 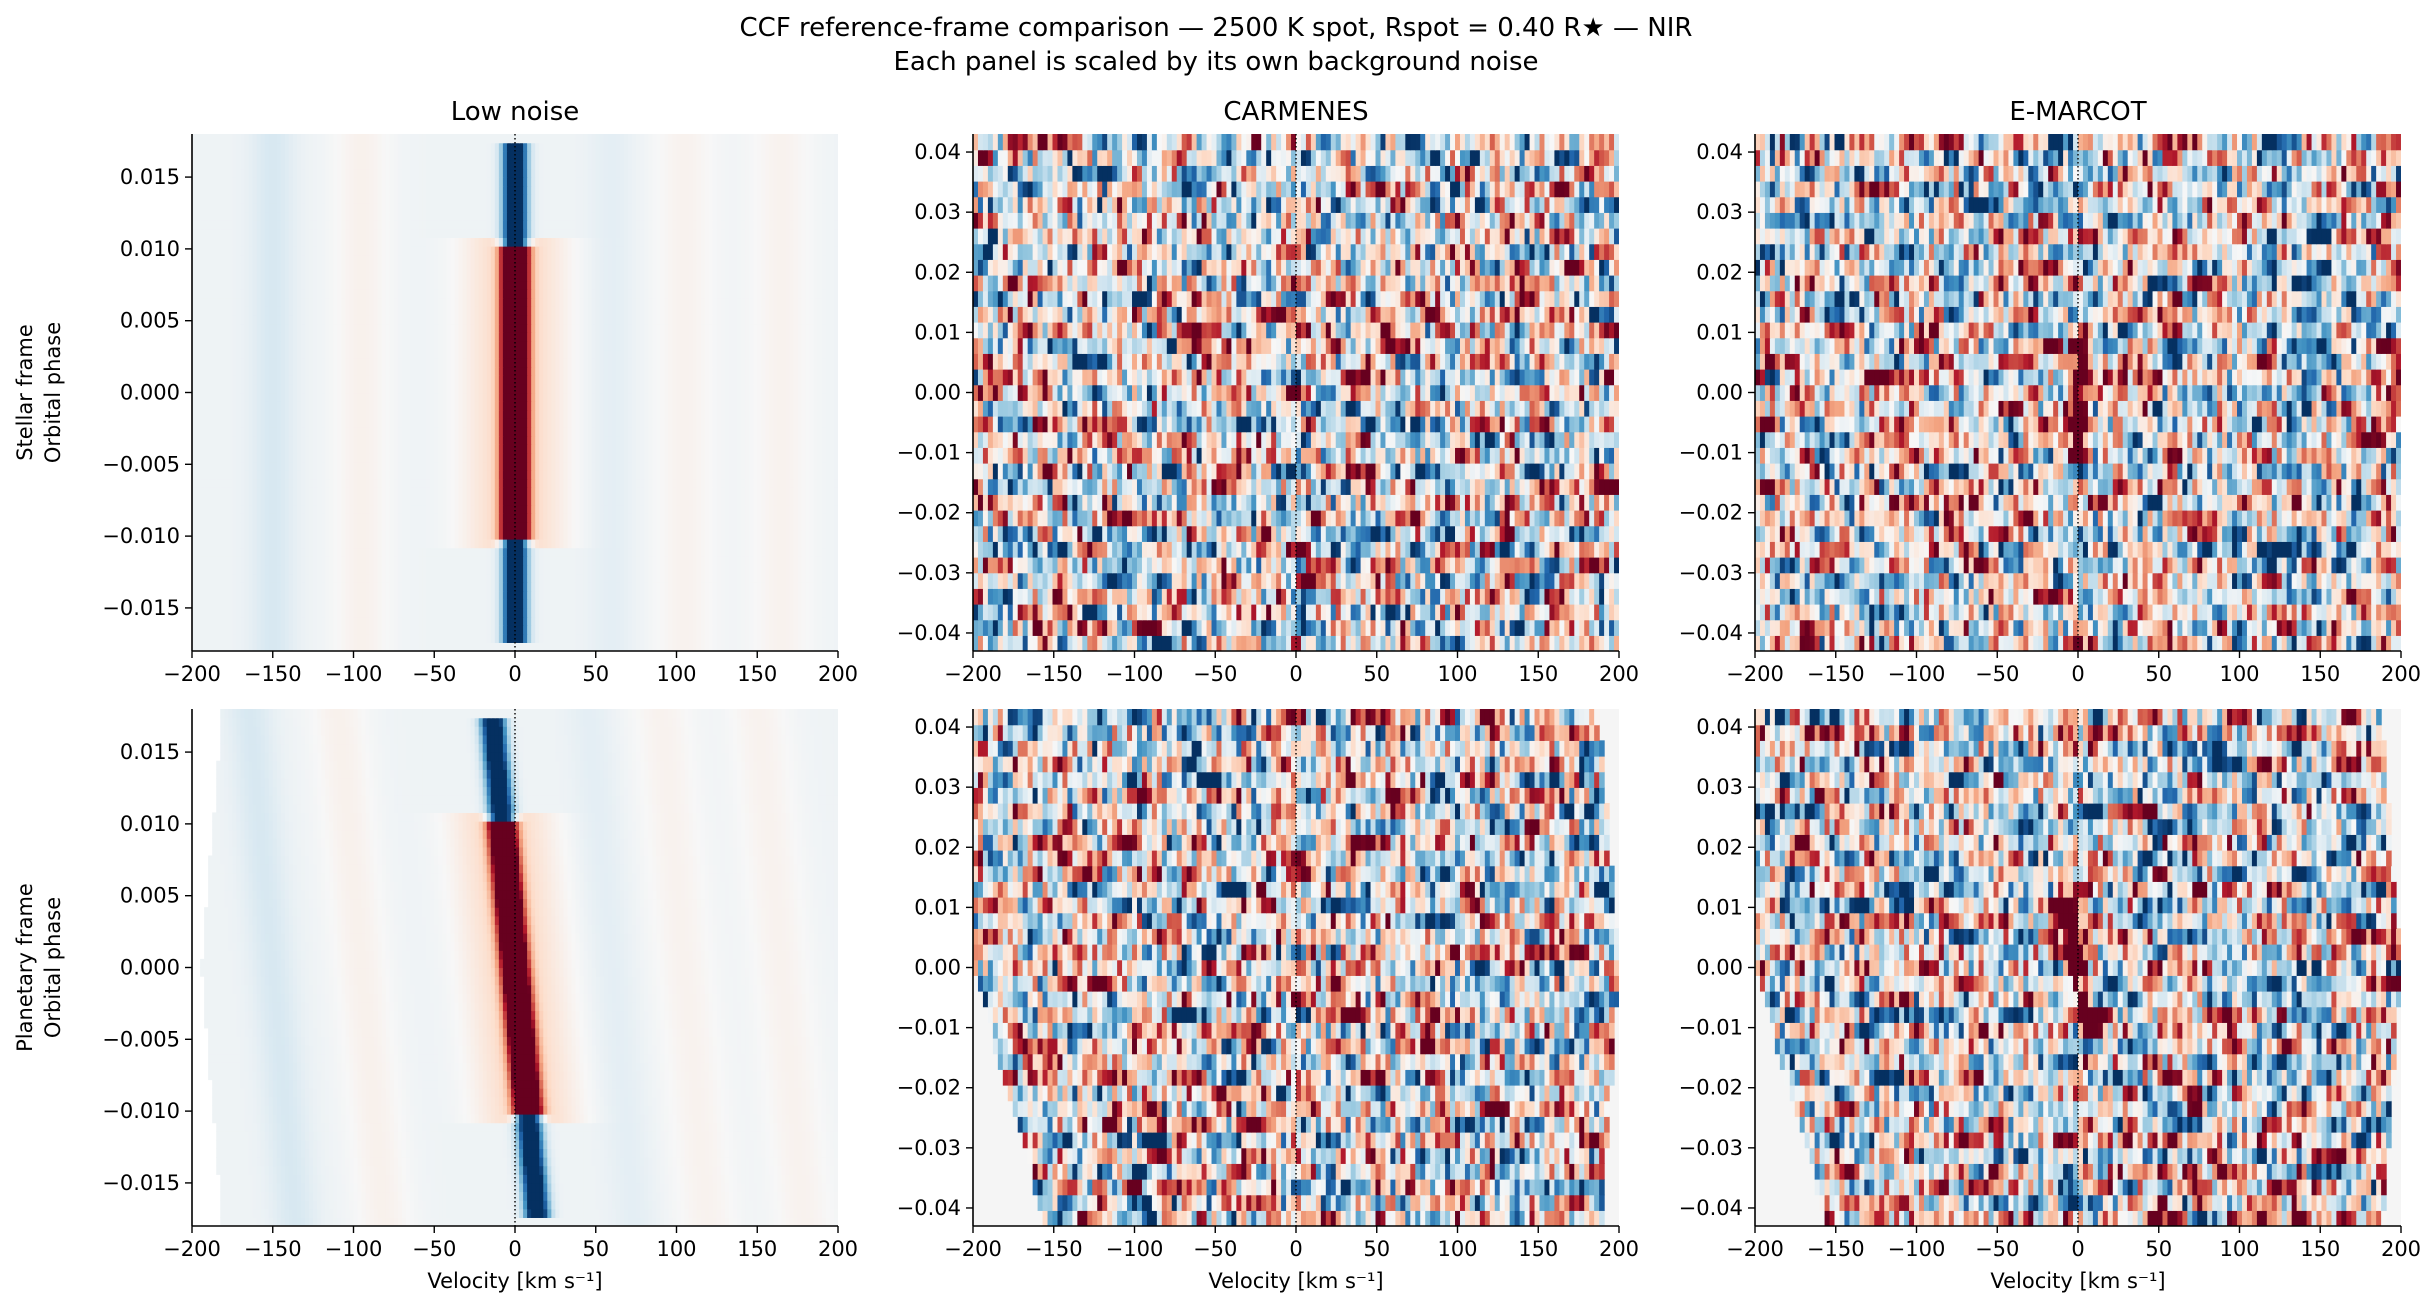 What do you see at coordinates (2077, 112) in the screenshot?
I see `panel-title: E-MARCOT` at bounding box center [2077, 112].